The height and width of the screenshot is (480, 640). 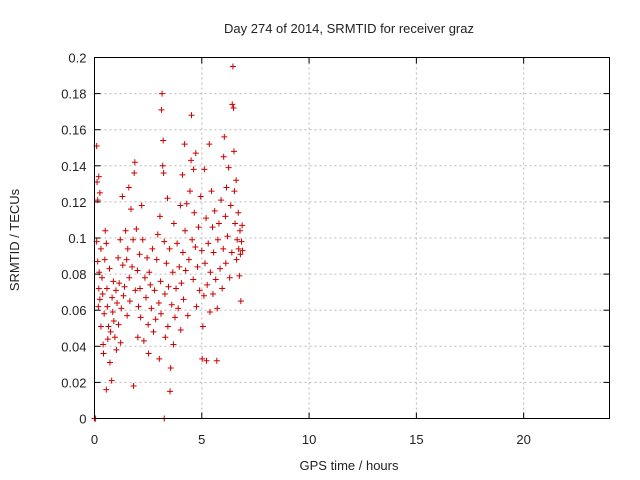 What do you see at coordinates (14, 239) in the screenshot?
I see `y-axis-label: SRMTID / TECUs` at bounding box center [14, 239].